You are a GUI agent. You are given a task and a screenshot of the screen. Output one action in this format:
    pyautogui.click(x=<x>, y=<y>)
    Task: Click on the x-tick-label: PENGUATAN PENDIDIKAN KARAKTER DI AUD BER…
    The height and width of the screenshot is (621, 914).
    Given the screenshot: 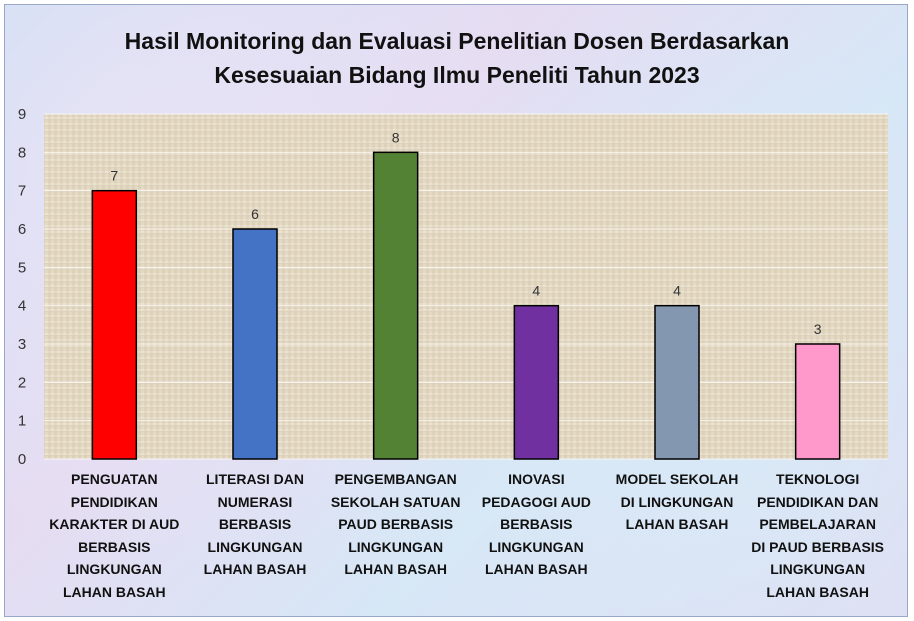 What is the action you would take?
    pyautogui.click(x=114, y=535)
    